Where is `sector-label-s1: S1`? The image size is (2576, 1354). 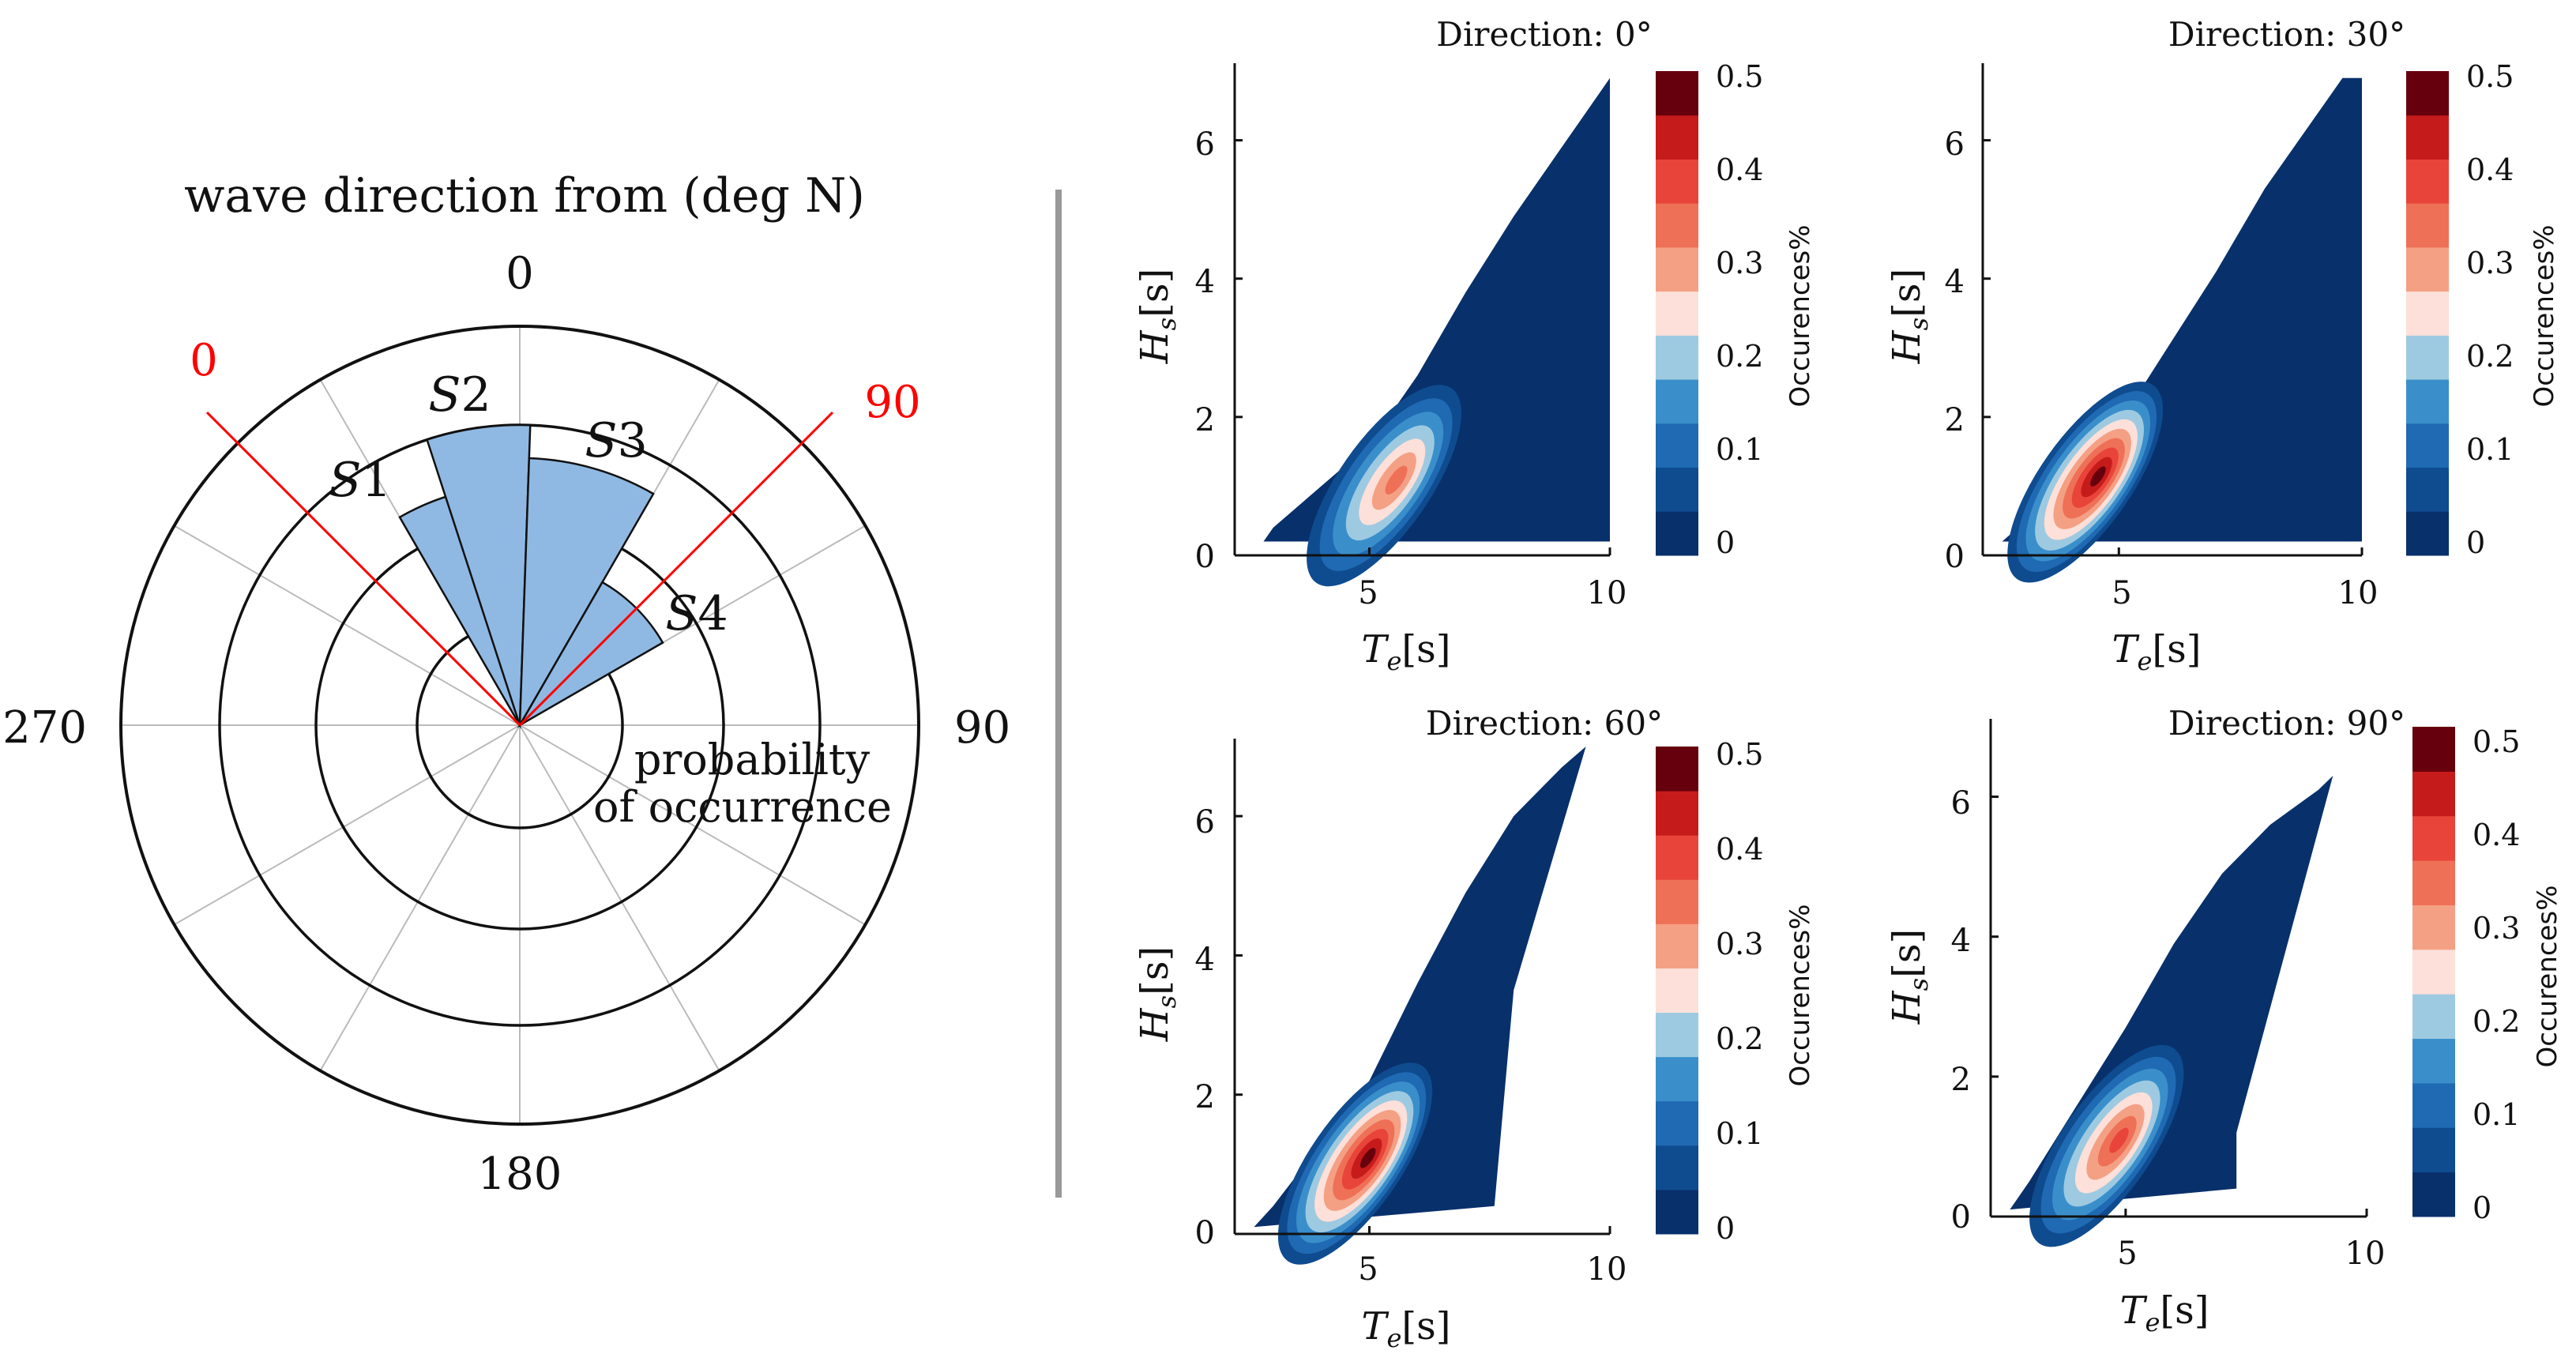 sector-label-s1: S1 is located at coordinates (360, 480).